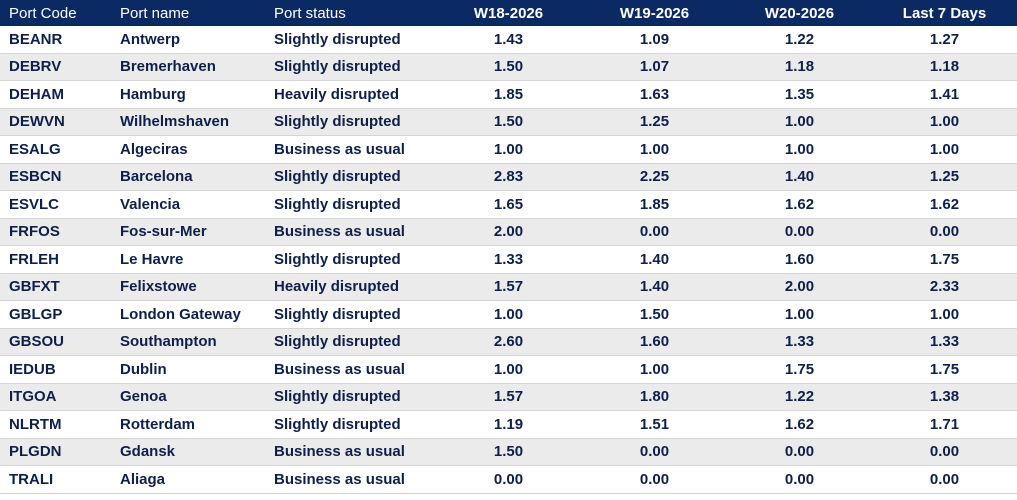 The width and height of the screenshot is (1017, 500). What do you see at coordinates (944, 342) in the screenshot?
I see `last-7-days-cell: 1.33` at bounding box center [944, 342].